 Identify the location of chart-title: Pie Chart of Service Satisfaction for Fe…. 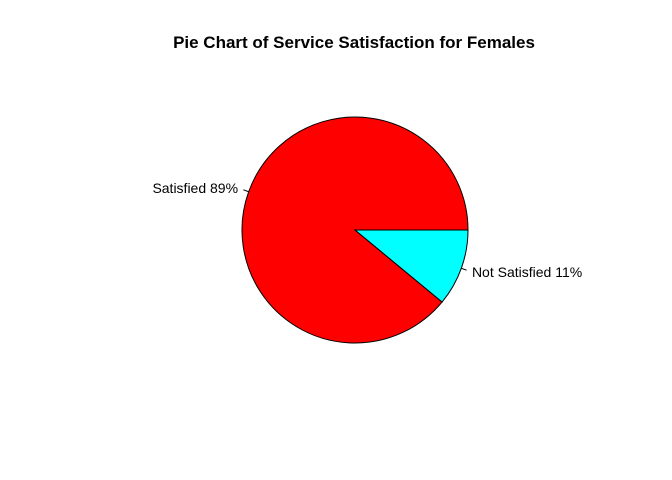
(354, 42).